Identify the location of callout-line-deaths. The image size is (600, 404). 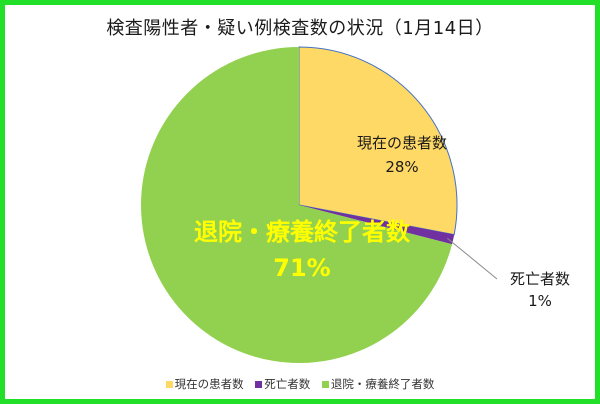
(472, 258).